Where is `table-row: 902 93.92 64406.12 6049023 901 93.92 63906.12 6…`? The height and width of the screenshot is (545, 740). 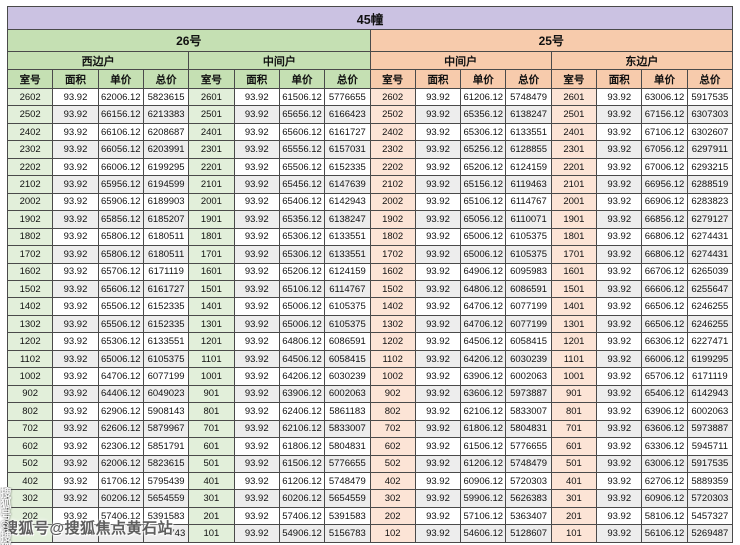
table-row: 902 93.92 64406.12 6049023 901 93.92 63906.12 6… is located at coordinates (370, 394).